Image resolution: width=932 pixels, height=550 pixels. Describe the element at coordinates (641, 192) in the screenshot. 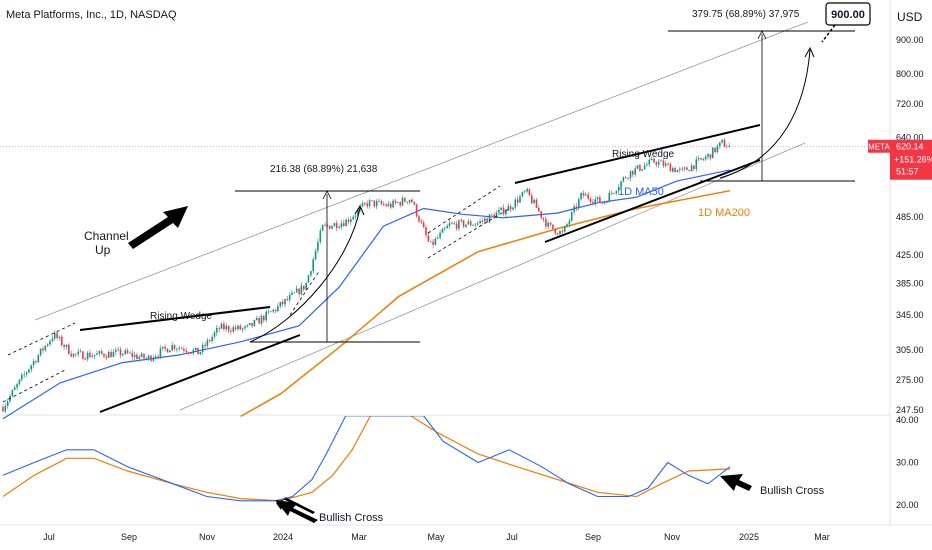

I see `ma50-label: 1D MA50` at that location.